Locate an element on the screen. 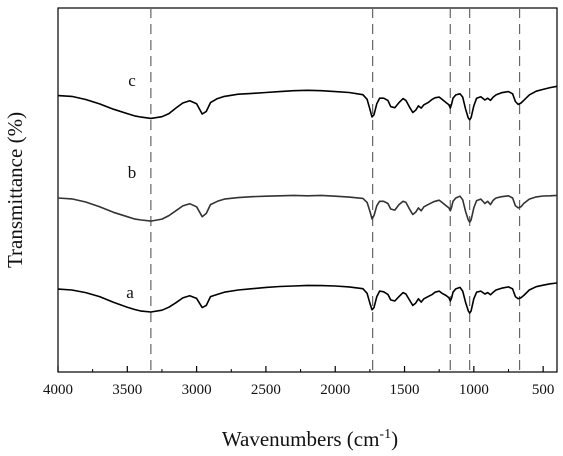 This screenshot has width=563, height=456. x-axis-title: Wavenumbers (cm-1) is located at coordinates (310, 439).